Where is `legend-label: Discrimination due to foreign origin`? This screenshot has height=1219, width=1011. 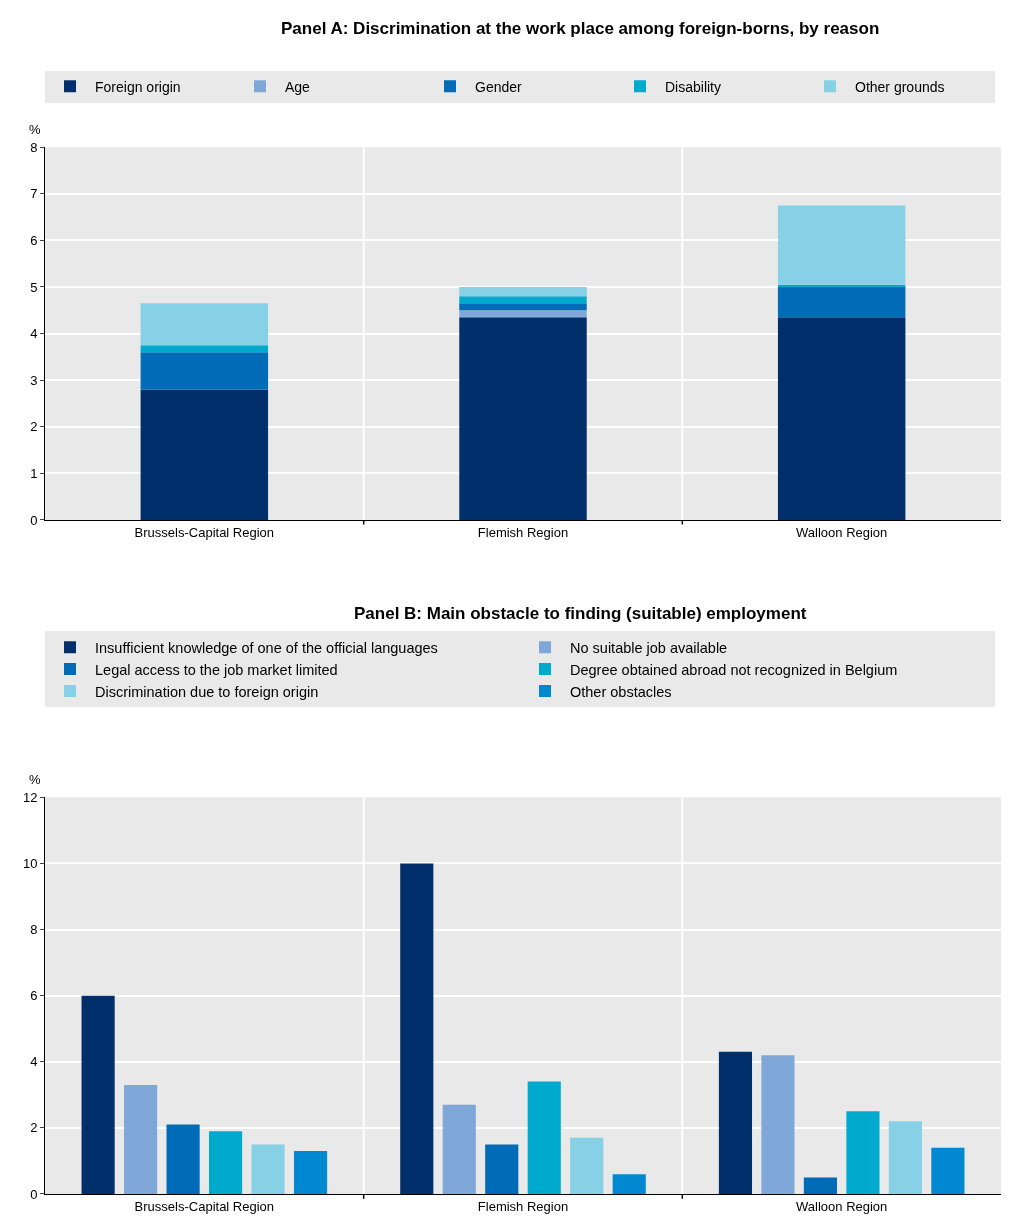 legend-label: Discrimination due to foreign origin is located at coordinates (207, 691).